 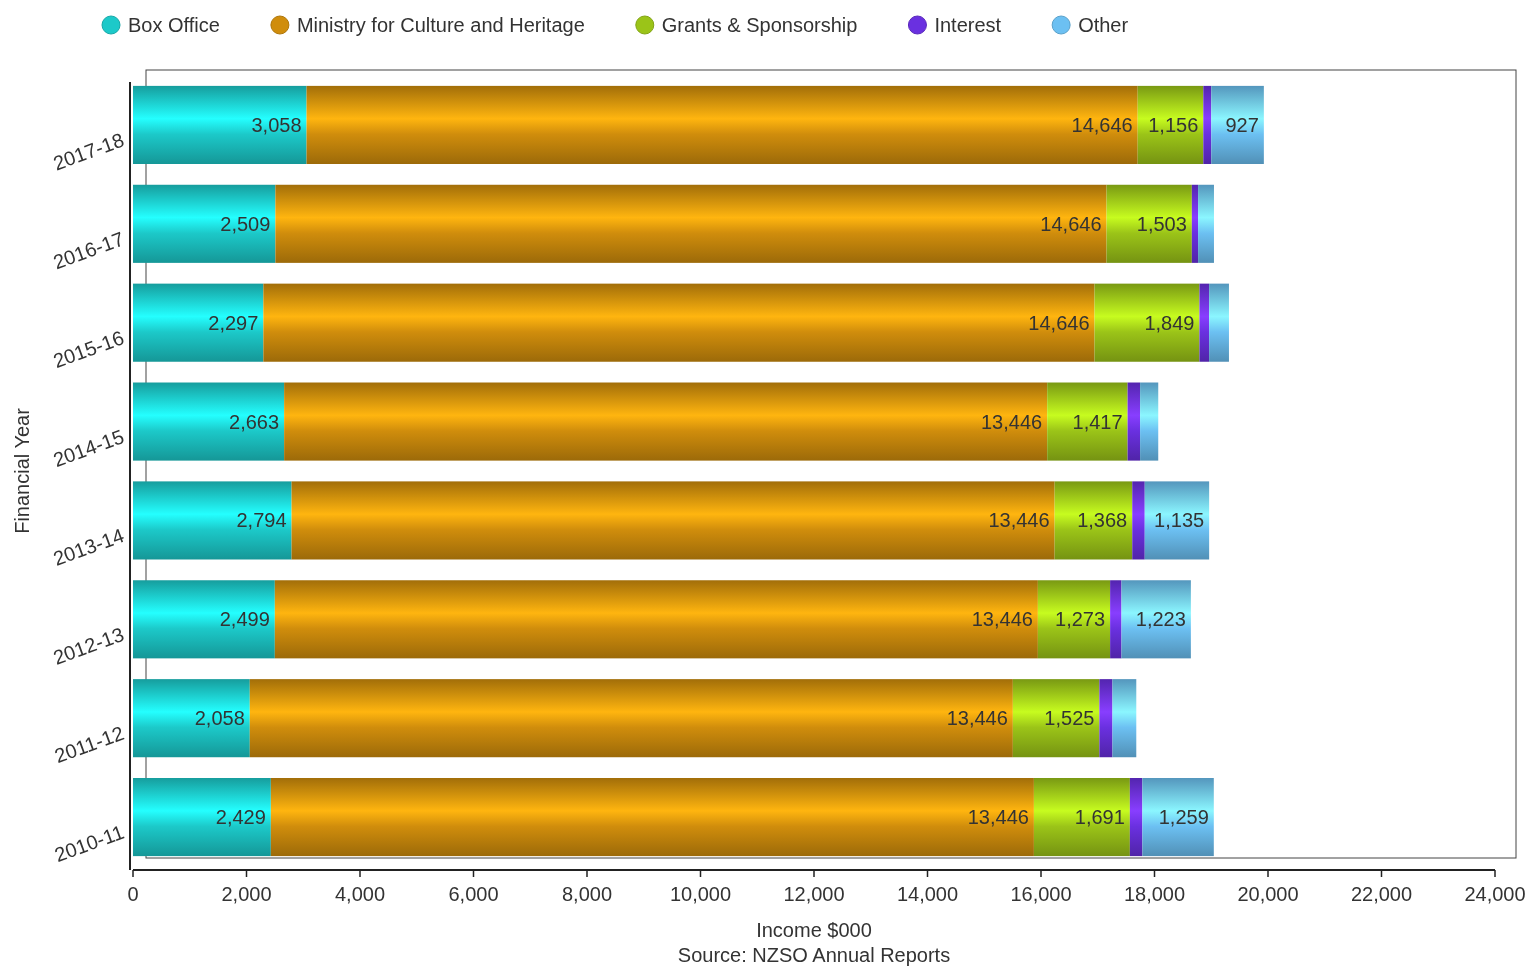 I want to click on legend-label: Interest, so click(x=968, y=25).